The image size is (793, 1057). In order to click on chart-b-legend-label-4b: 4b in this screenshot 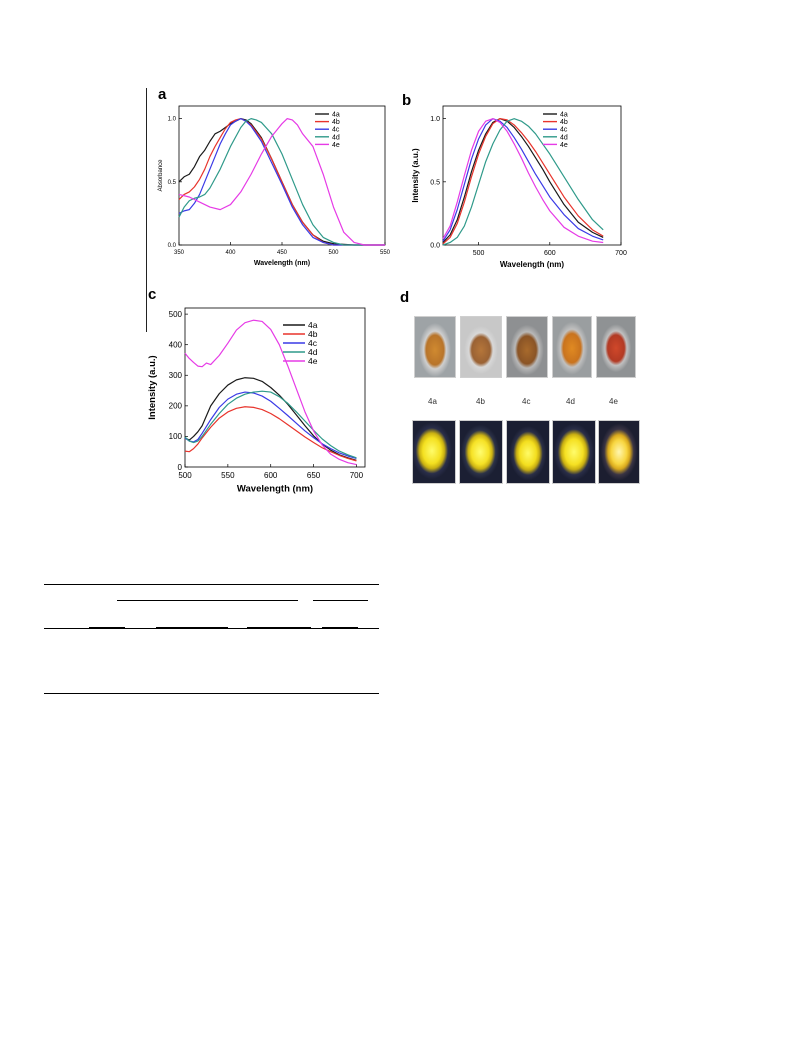, I will do `click(564, 122)`.